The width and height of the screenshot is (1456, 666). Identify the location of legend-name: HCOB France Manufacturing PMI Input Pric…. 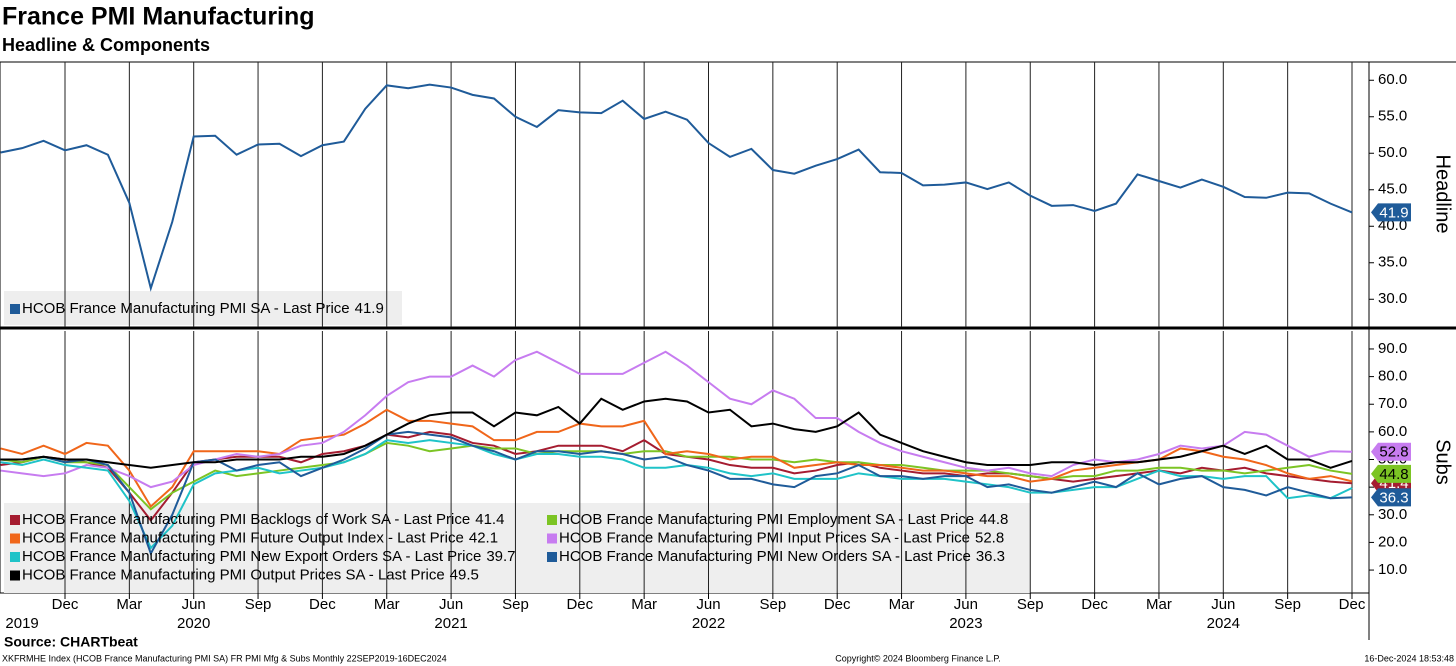
(764, 537).